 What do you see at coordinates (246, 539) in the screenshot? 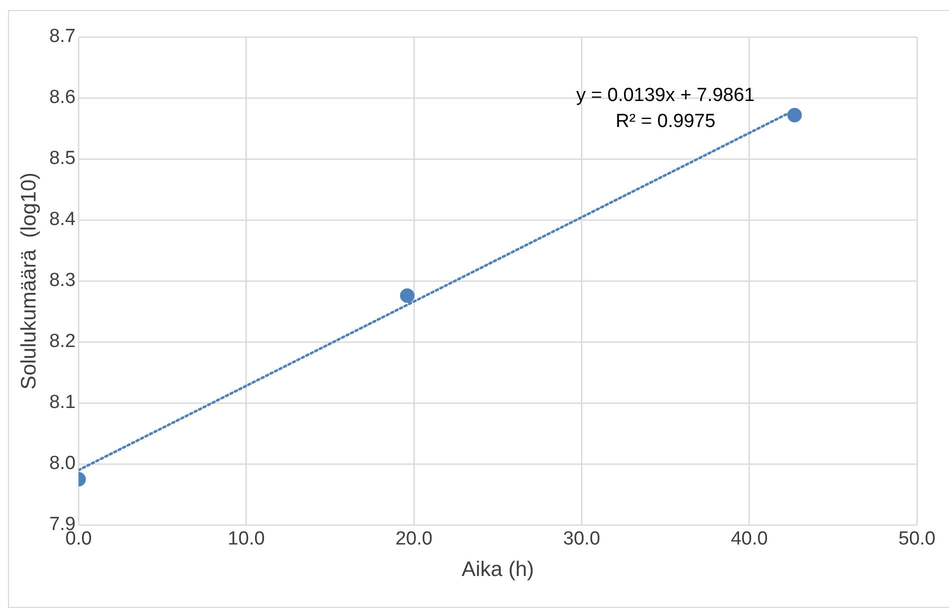
I see `x-tick-label: 10.0` at bounding box center [246, 539].